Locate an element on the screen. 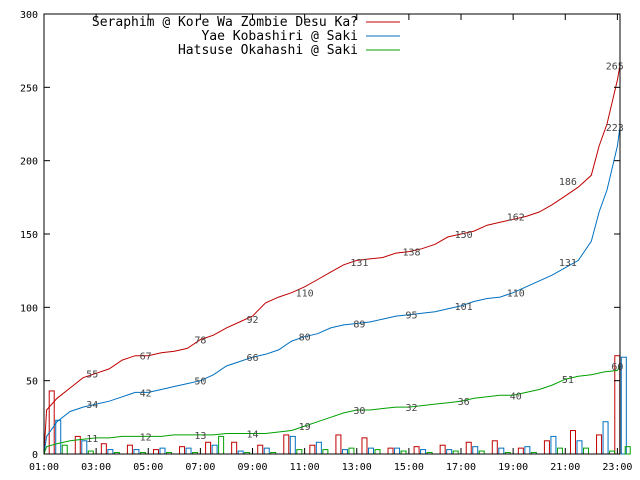 This screenshot has height=480, width=640. legend-entry-label: Yae Kobashiri @ Saki is located at coordinates (279, 36).